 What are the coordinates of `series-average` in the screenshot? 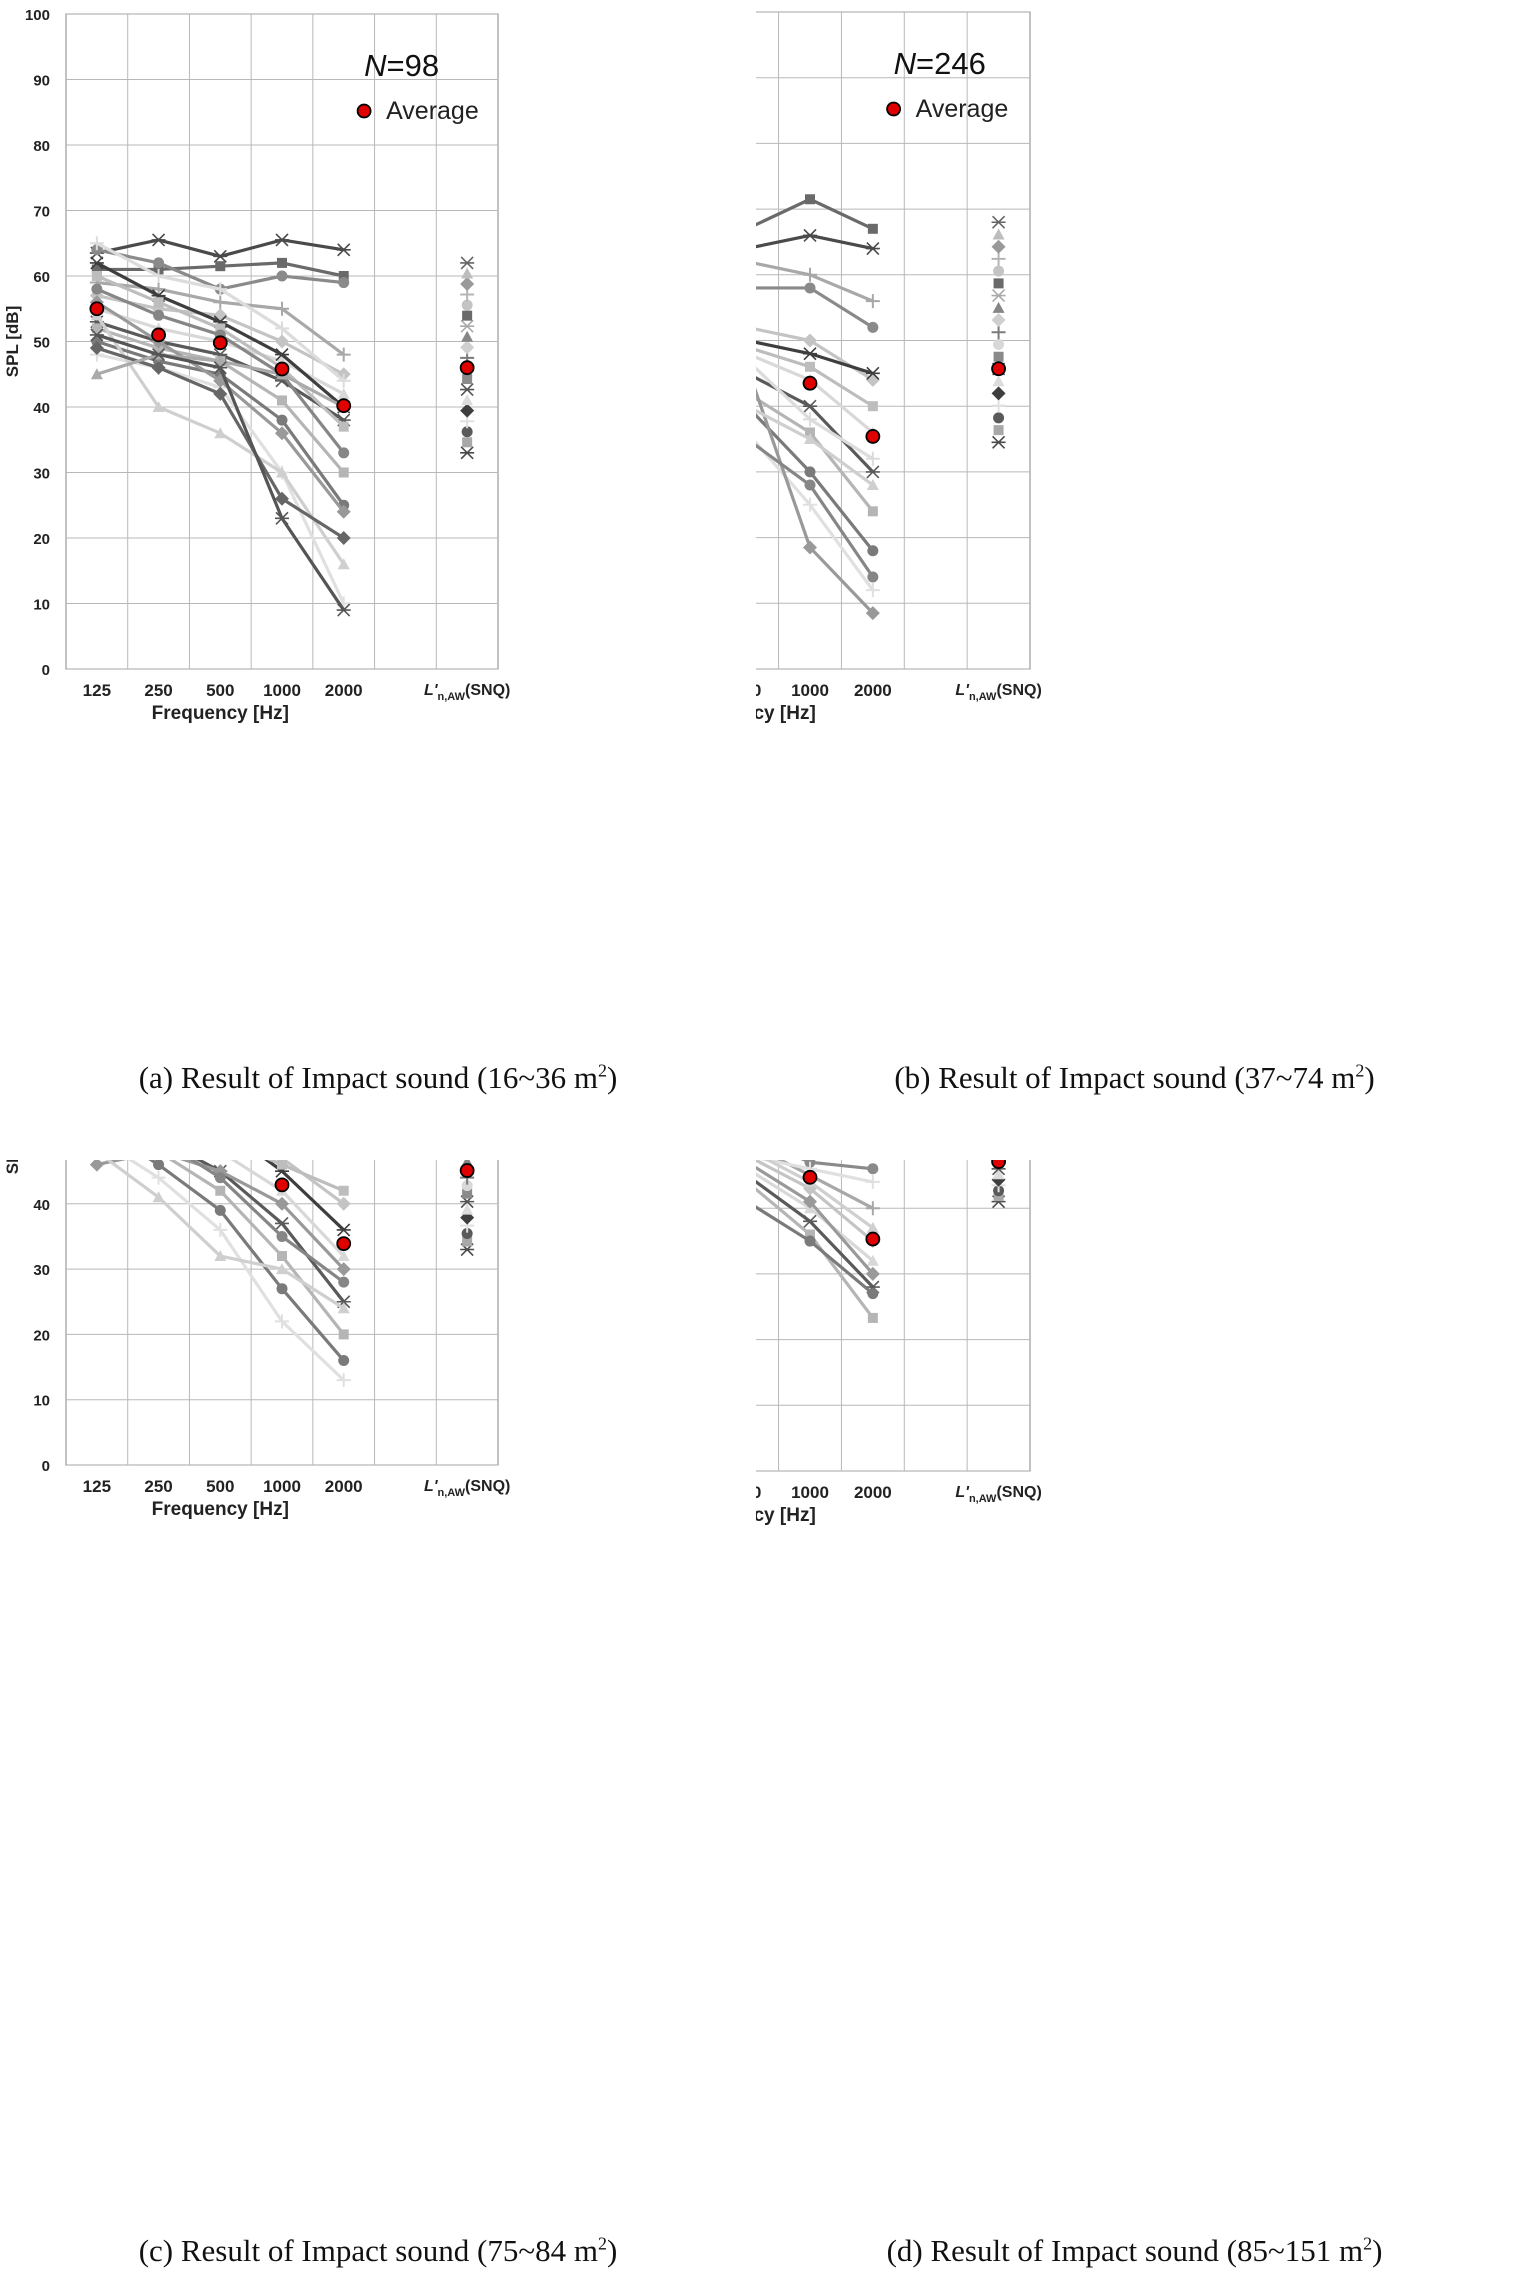 It's located at (282, 357).